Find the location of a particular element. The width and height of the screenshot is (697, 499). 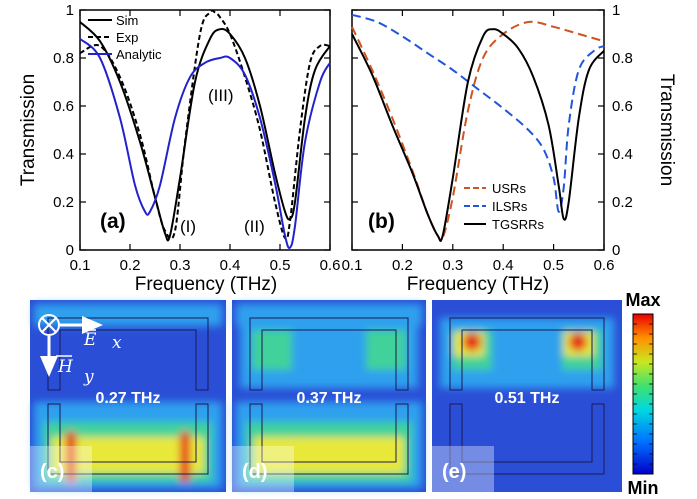

e-field-subscript: x is located at coordinates (117, 343).